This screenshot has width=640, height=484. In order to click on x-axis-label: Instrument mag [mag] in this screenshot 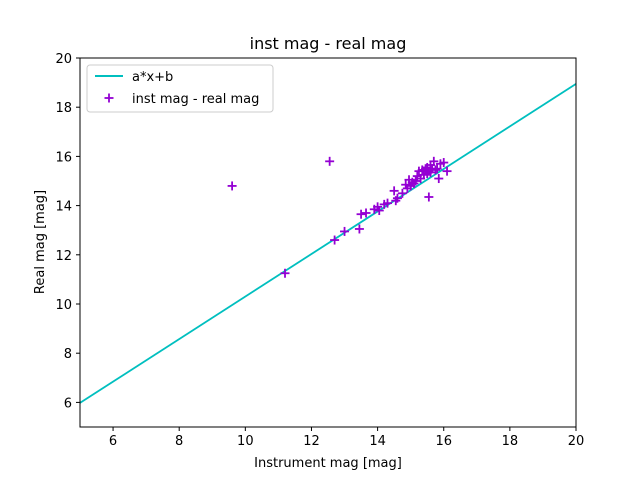, I will do `click(328, 463)`.